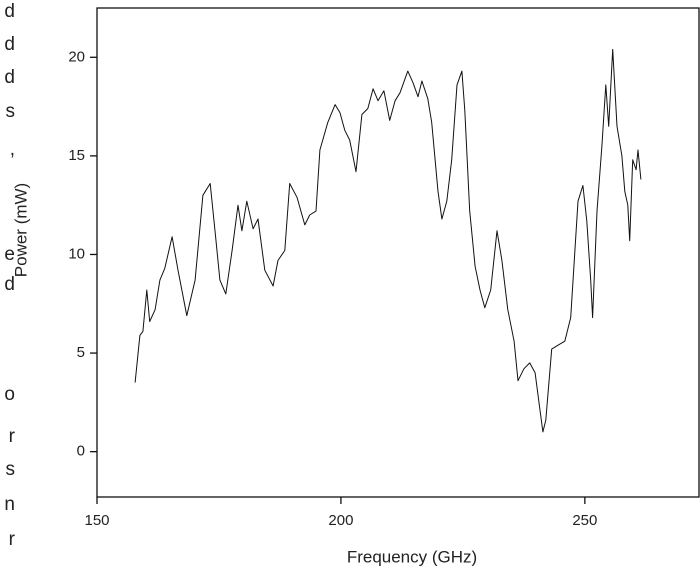 The image size is (700, 571). I want to click on x-axis-label: Frequency (GHz), so click(412, 556).